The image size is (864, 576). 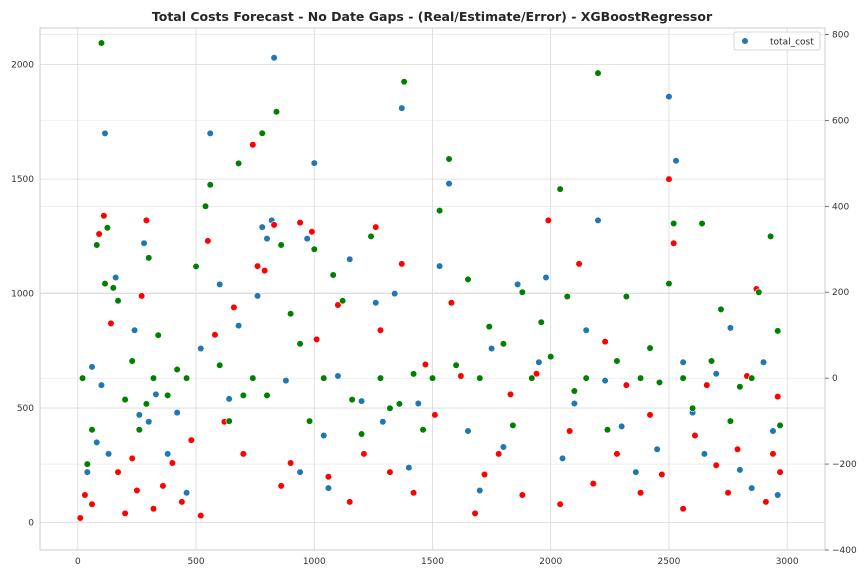 What do you see at coordinates (25, 409) in the screenshot?
I see `y-left-tick-label: 500` at bounding box center [25, 409].